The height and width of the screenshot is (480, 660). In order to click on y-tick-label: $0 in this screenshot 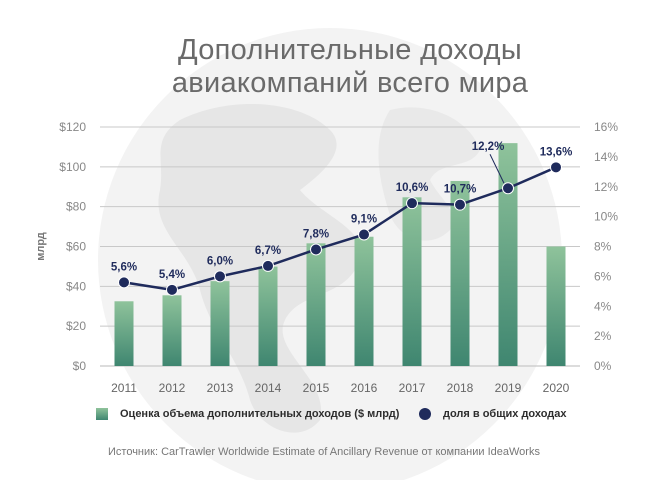, I will do `click(80, 366)`.